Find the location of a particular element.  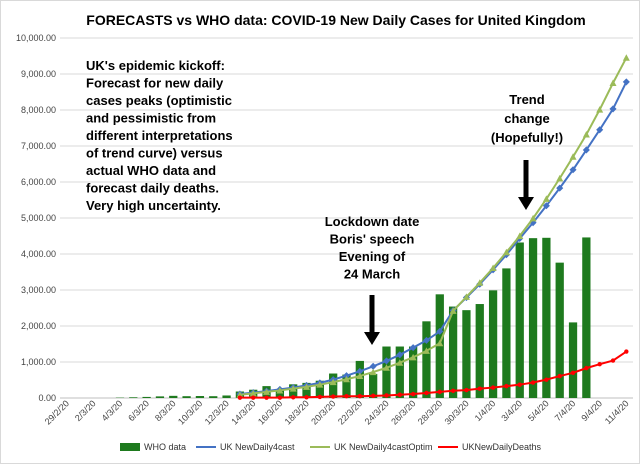

lockdown-note-line: 24 March is located at coordinates (372, 274).